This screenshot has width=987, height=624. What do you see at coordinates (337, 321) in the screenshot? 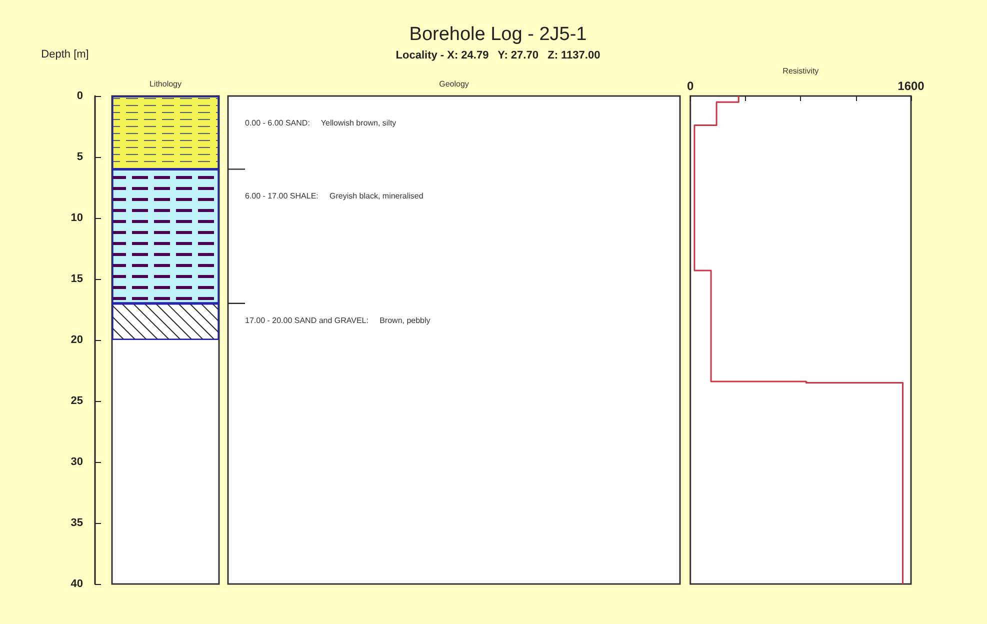
I see `text: 17.00 - 20.00 SAND and GRAVEL: Brown, pebbly` at bounding box center [337, 321].